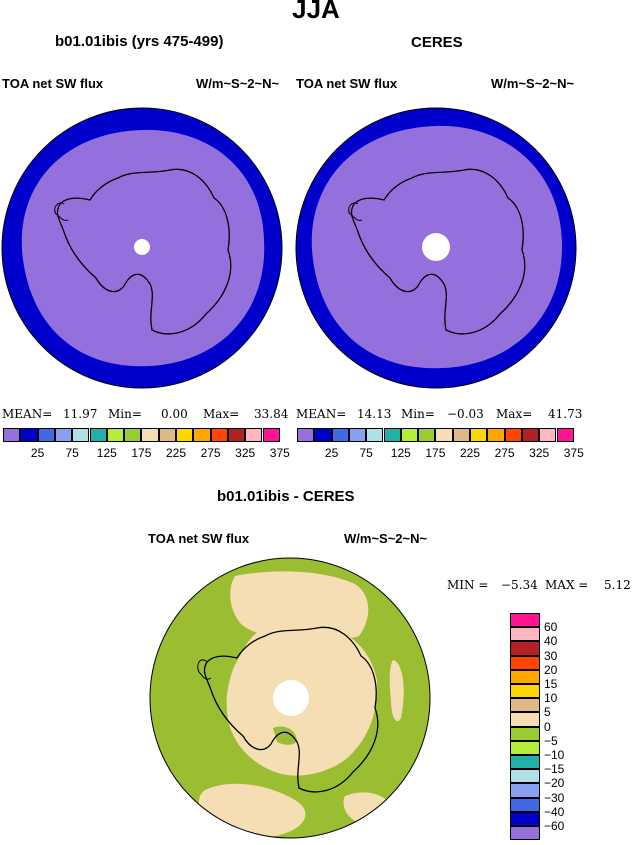 The width and height of the screenshot is (632, 845). I want to click on diff-title: b01.01ibis - CERES, so click(286, 496).